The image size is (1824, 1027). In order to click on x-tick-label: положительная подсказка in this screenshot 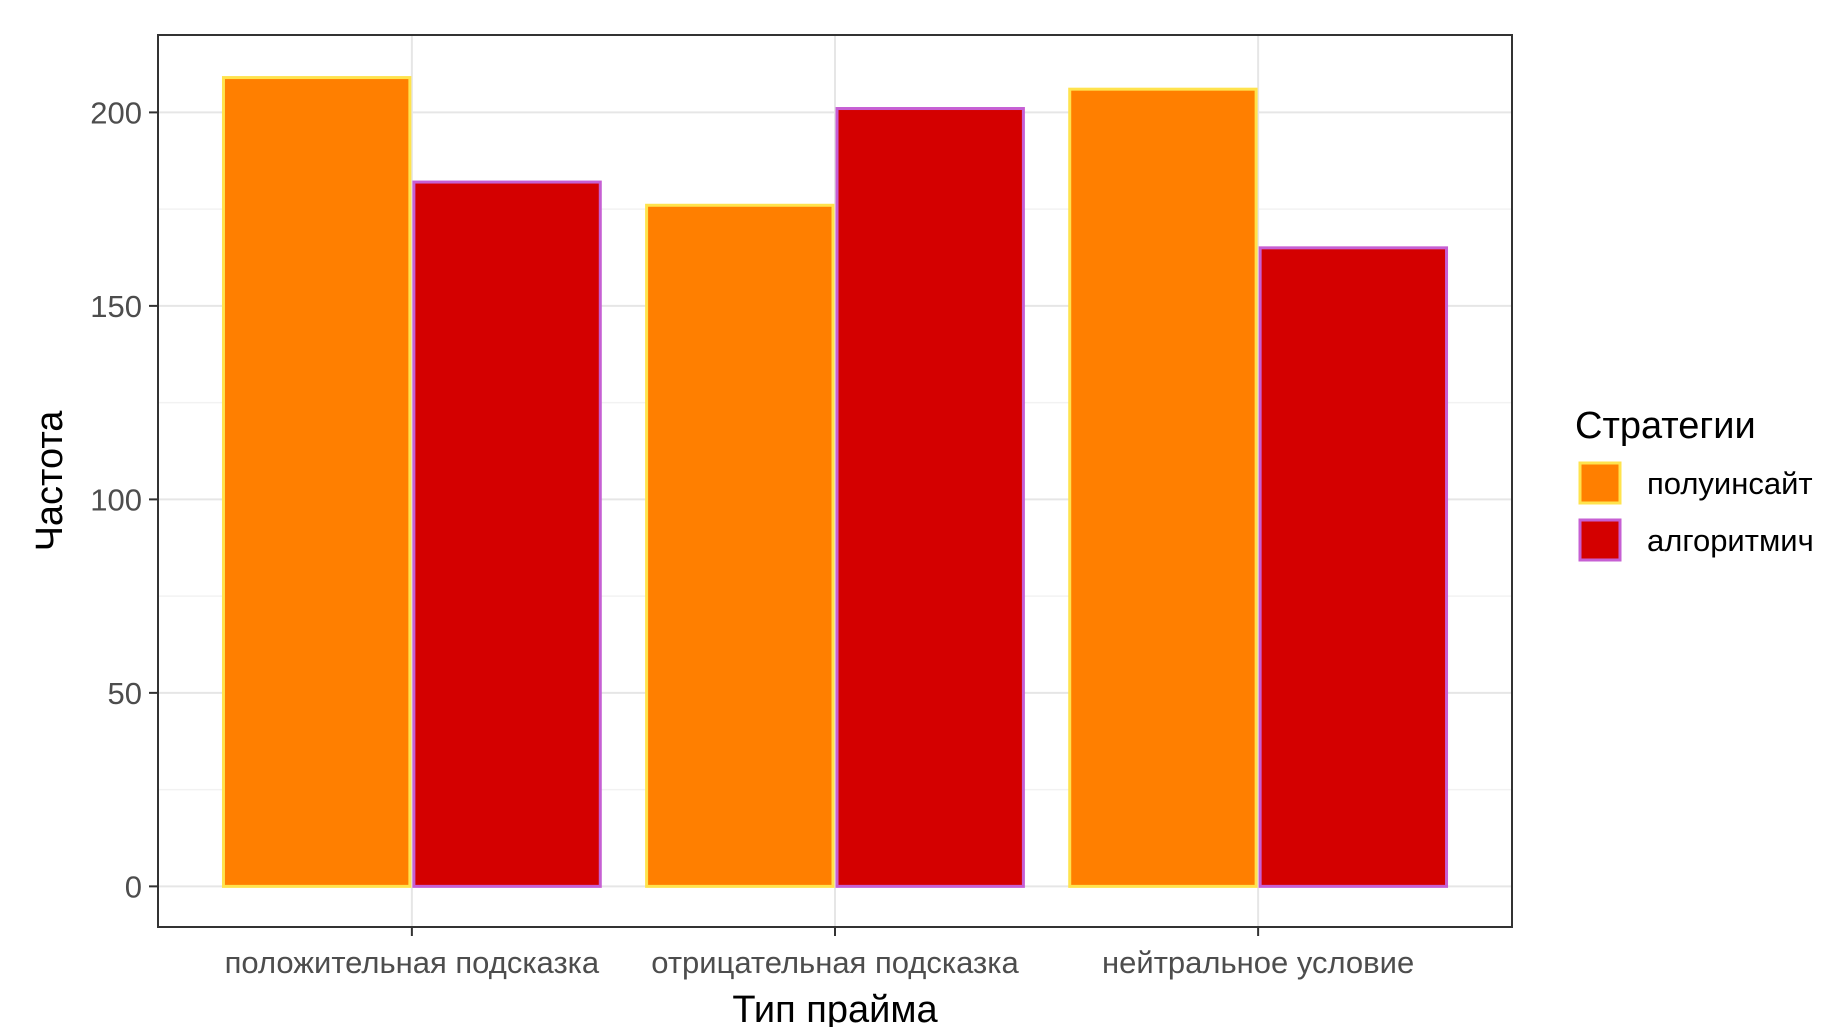, I will do `click(412, 962)`.